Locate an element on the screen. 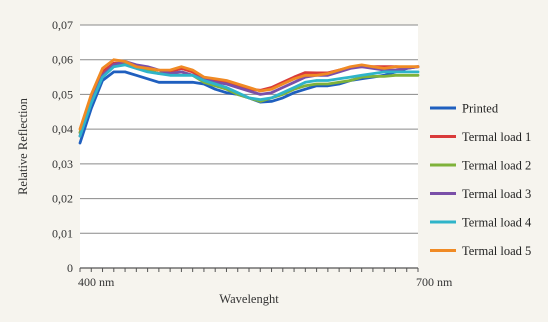  y-tick-label: 0 is located at coordinates (70, 268).